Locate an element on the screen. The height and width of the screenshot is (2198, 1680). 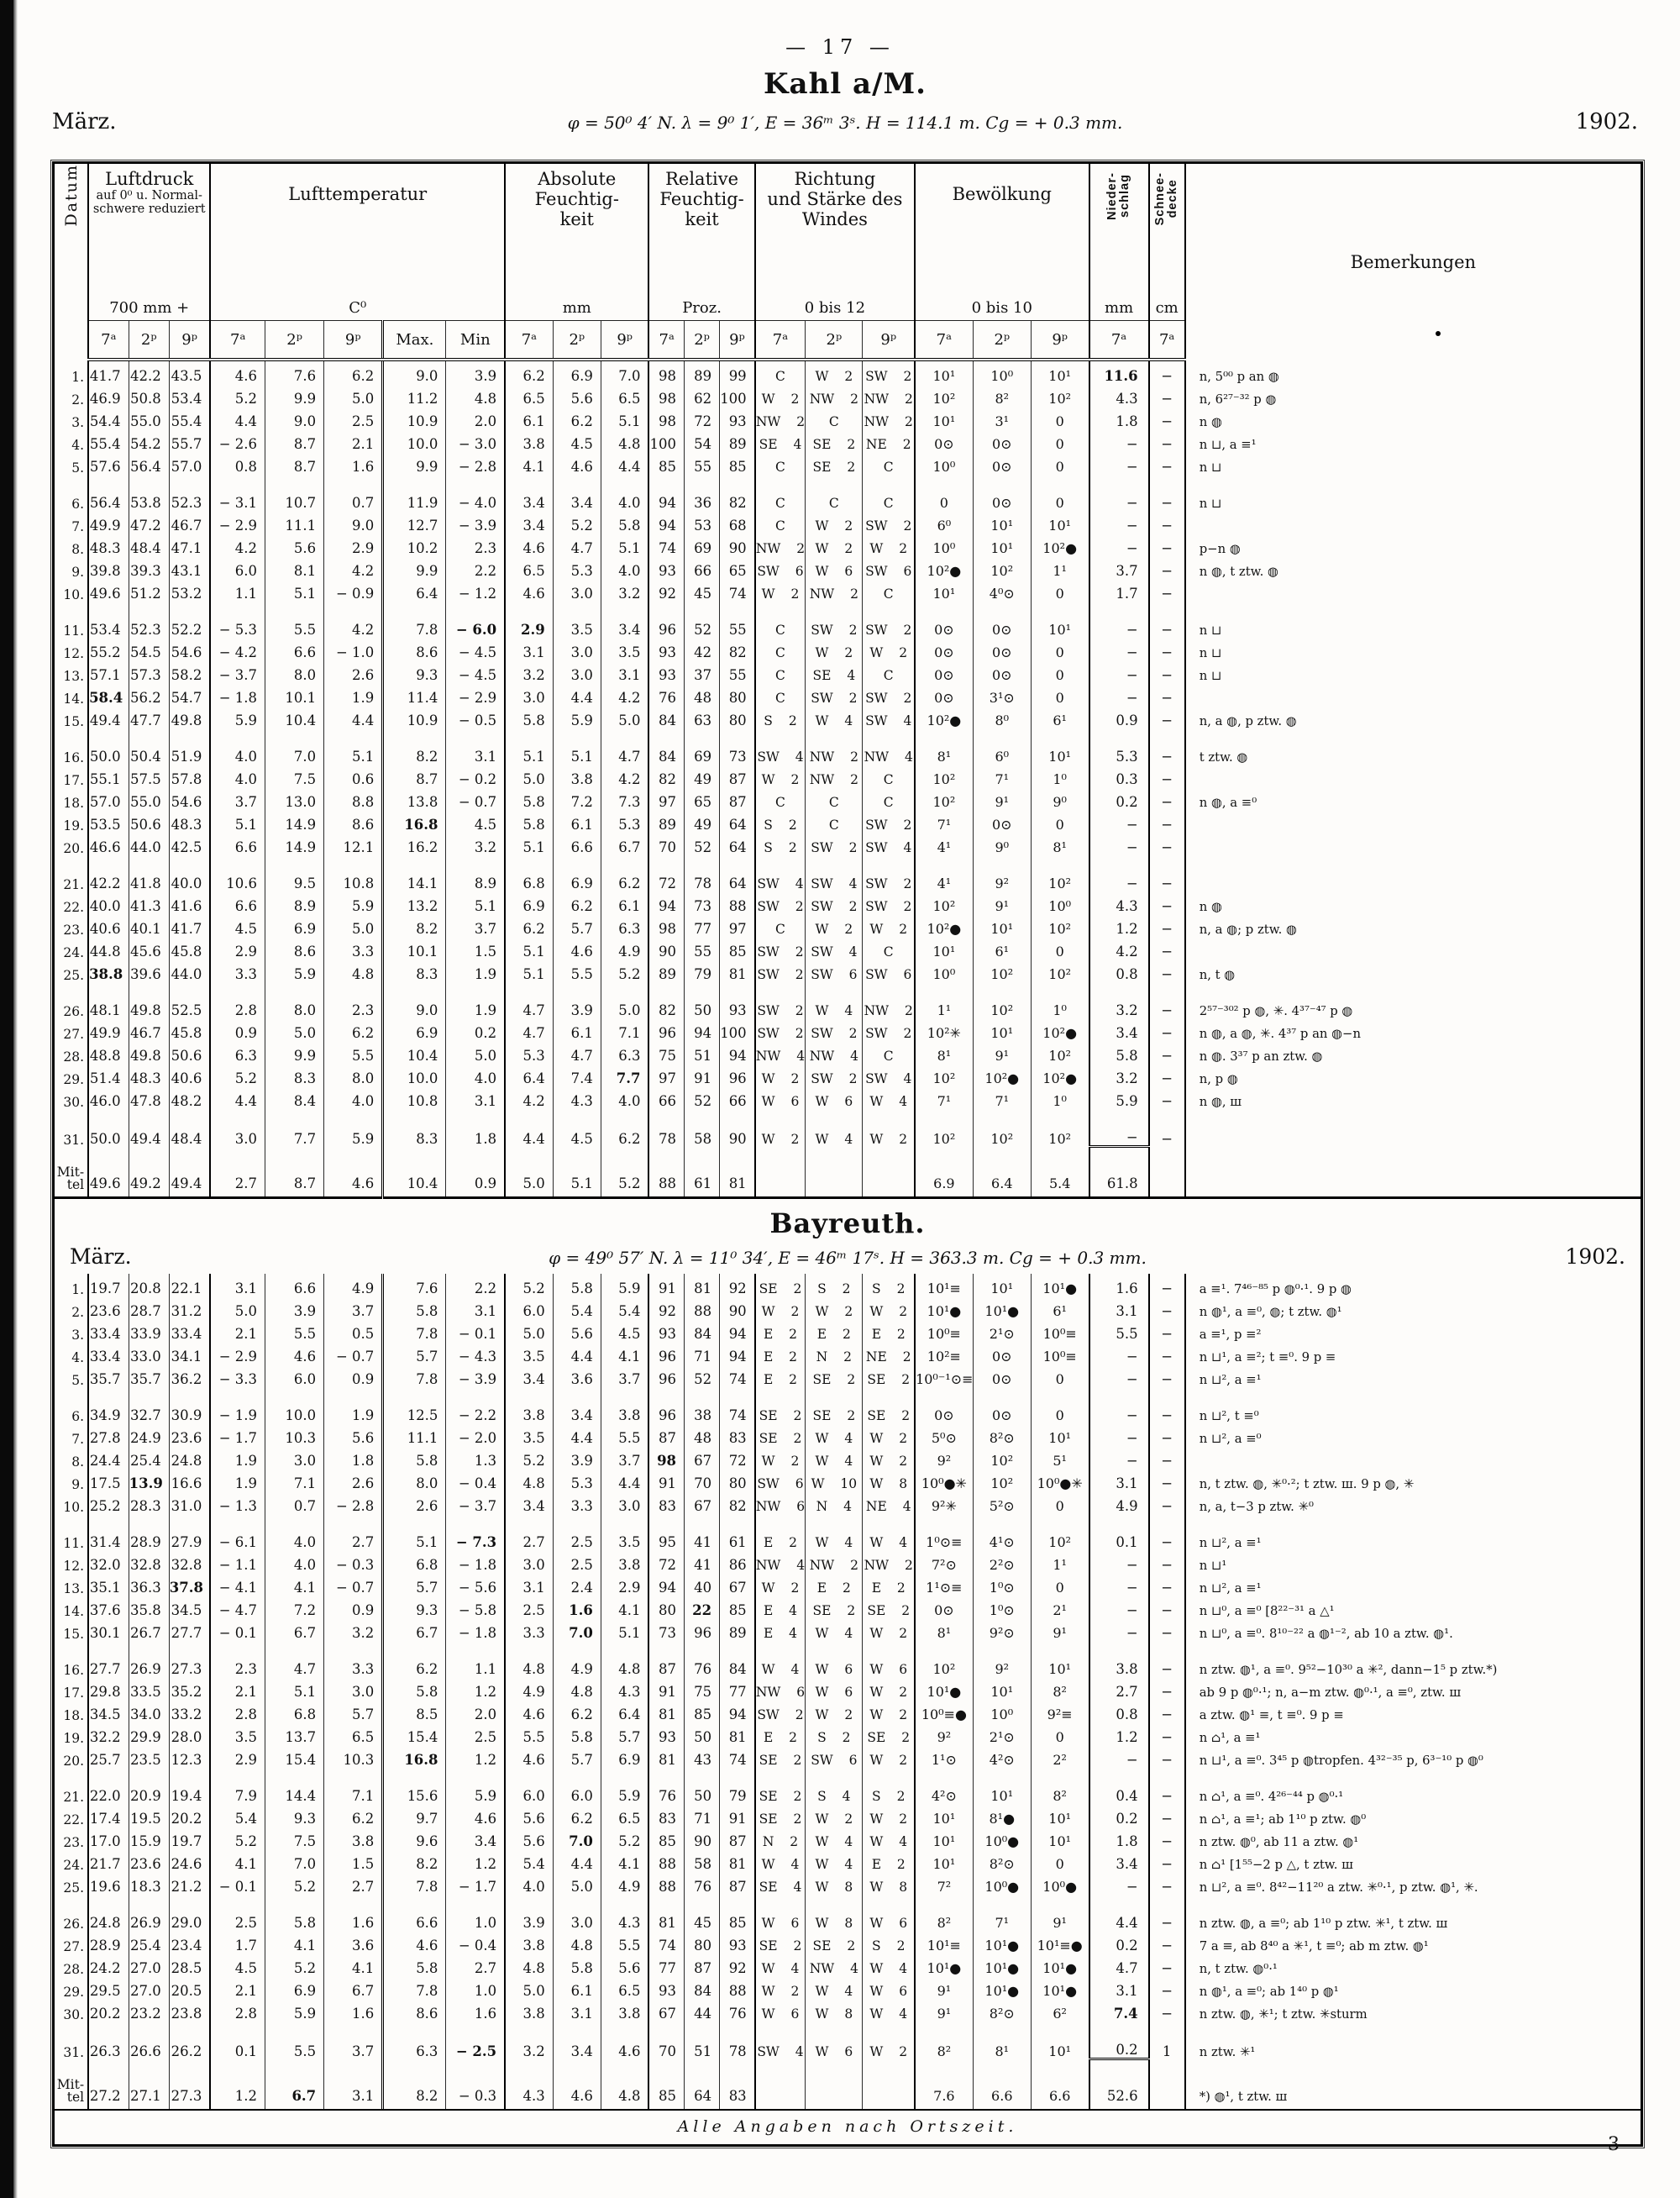
data-cell: 6⁰ is located at coordinates (1002, 746).